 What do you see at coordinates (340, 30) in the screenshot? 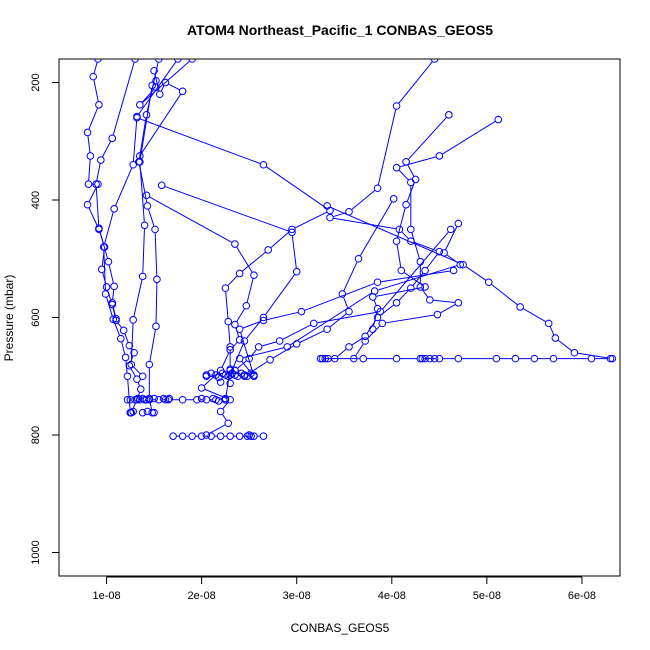
I see `chart-title: ATOM4 Northeast_Pacific_1 CONBAS_GEOS5` at bounding box center [340, 30].